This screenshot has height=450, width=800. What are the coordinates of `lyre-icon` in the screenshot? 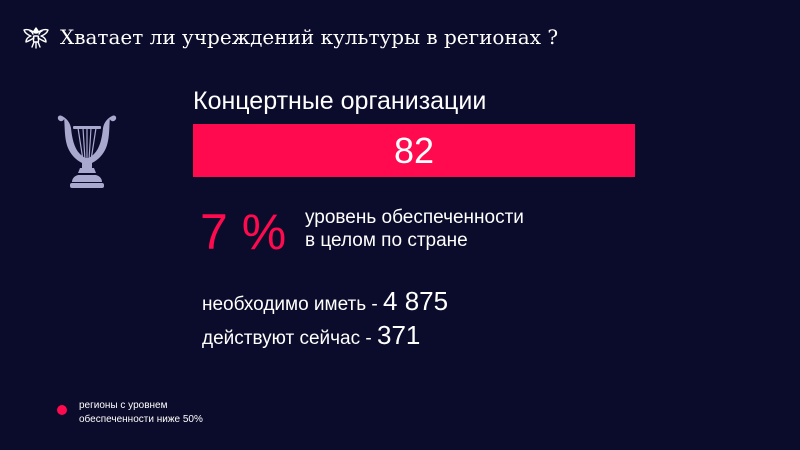 It's located at (87, 151).